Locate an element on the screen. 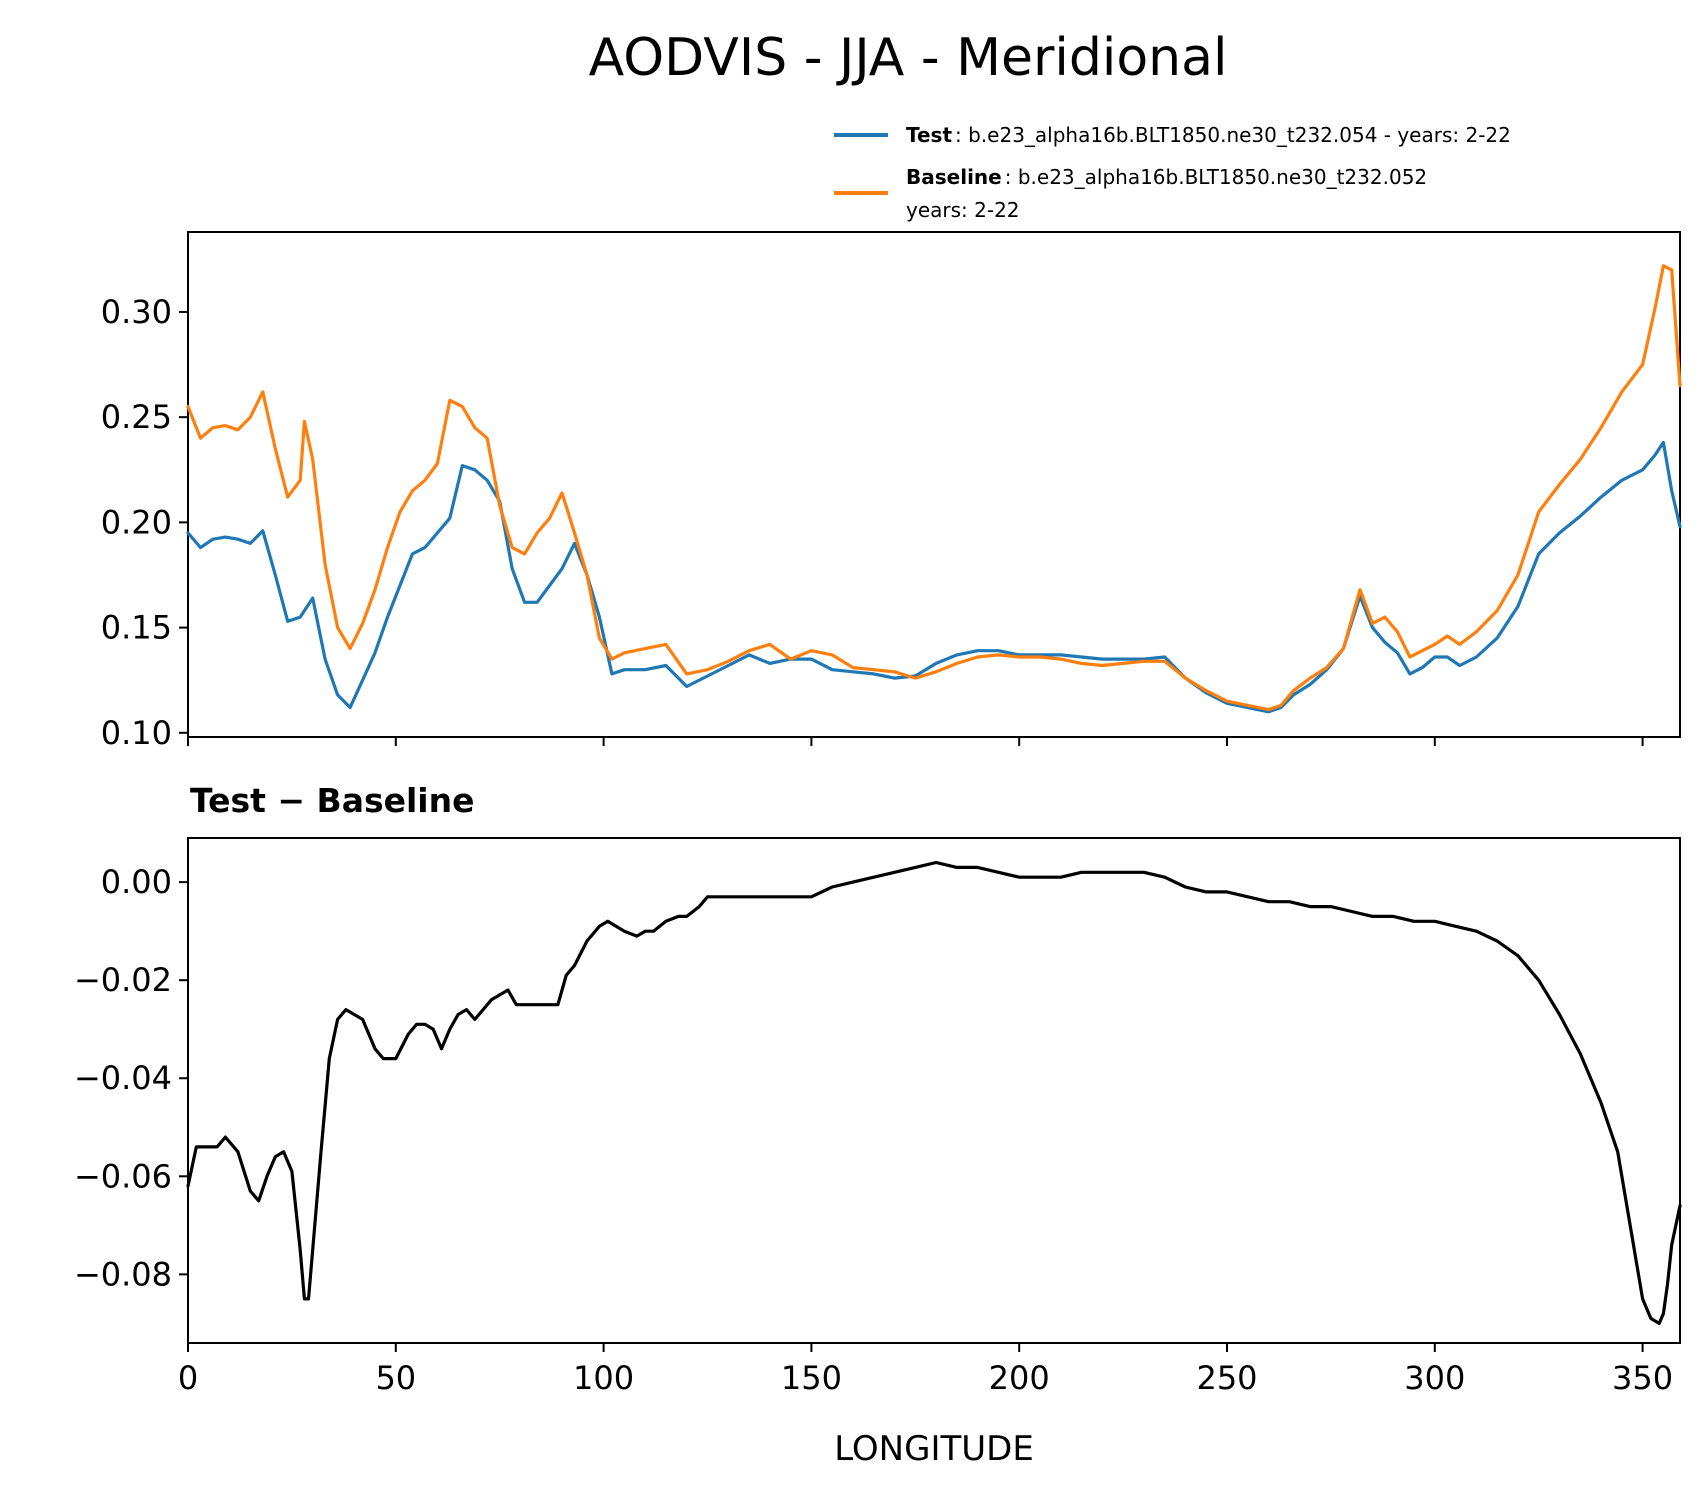  x-tick-label: 350 is located at coordinates (1642, 1378).